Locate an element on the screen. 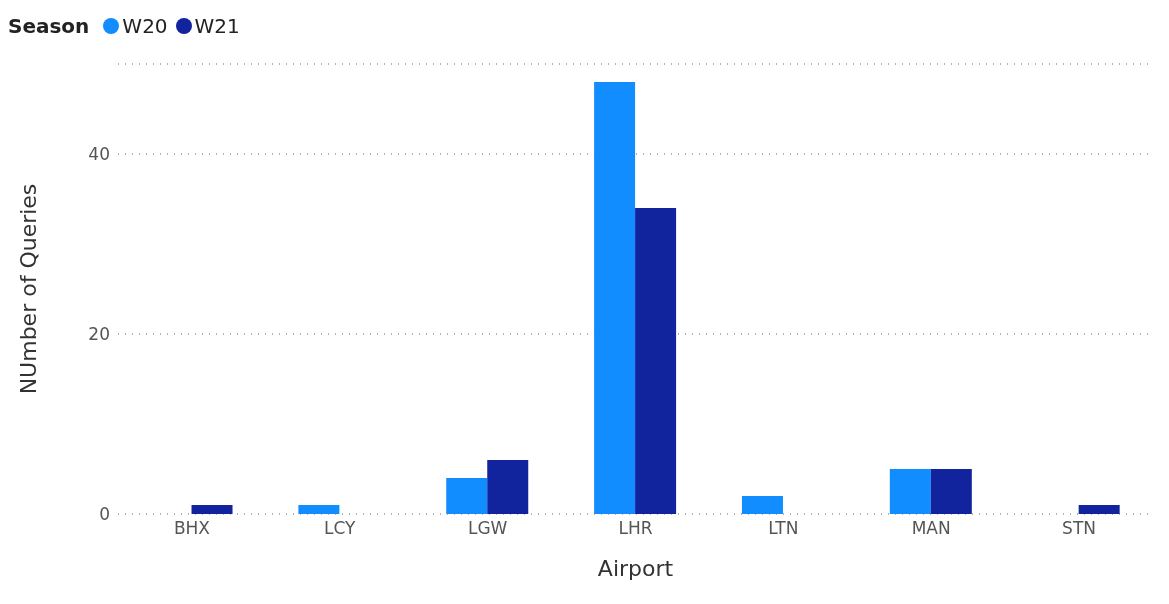 The width and height of the screenshot is (1169, 604). x-tick-label: LTN is located at coordinates (783, 528).